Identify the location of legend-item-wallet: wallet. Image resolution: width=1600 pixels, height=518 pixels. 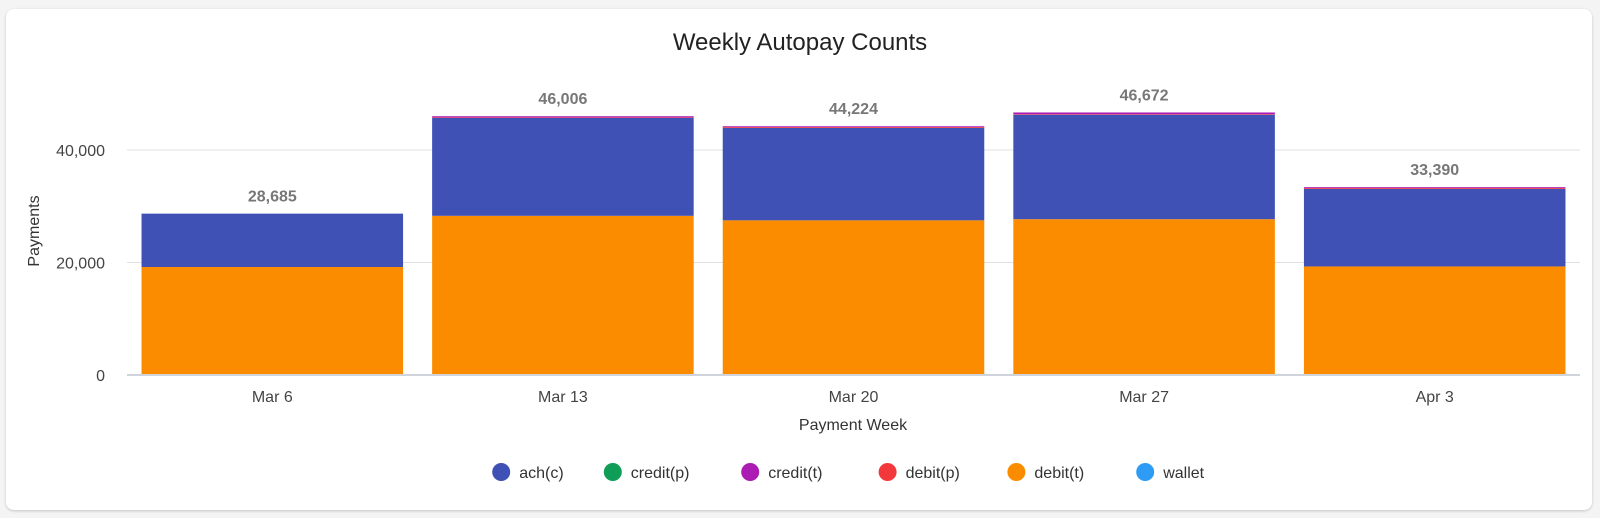
(1170, 472).